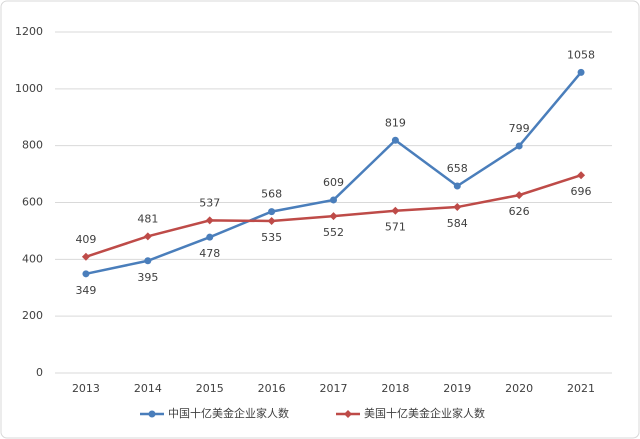 This screenshot has width=640, height=439. What do you see at coordinates (210, 388) in the screenshot?
I see `x-tick-label: 2015` at bounding box center [210, 388].